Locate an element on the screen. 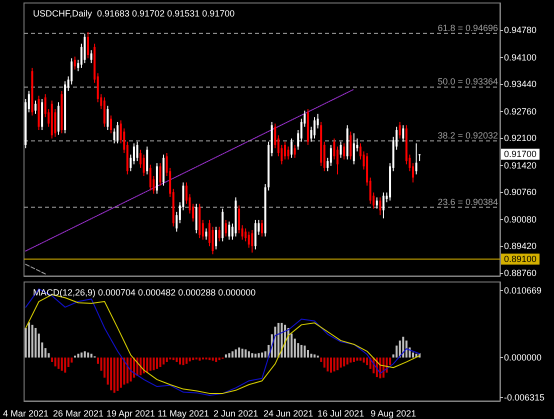  x-tick-label: 19 Apr 2021 is located at coordinates (131, 413).